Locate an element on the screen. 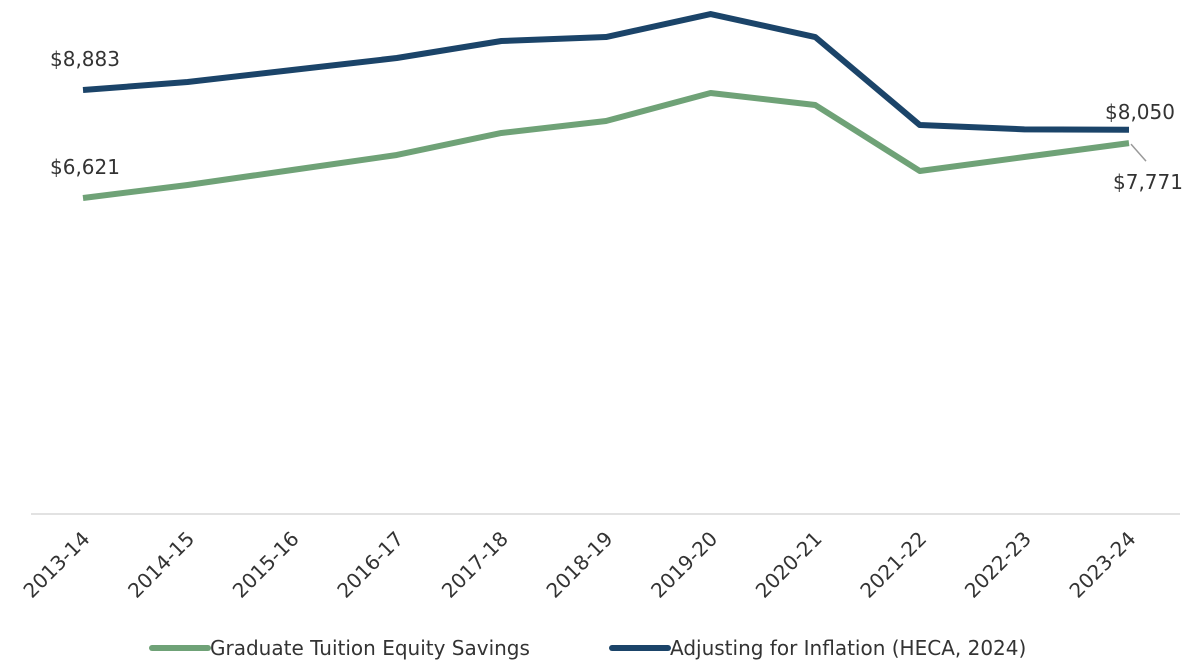  x-tick-label: 2023-24 is located at coordinates (1102, 565).